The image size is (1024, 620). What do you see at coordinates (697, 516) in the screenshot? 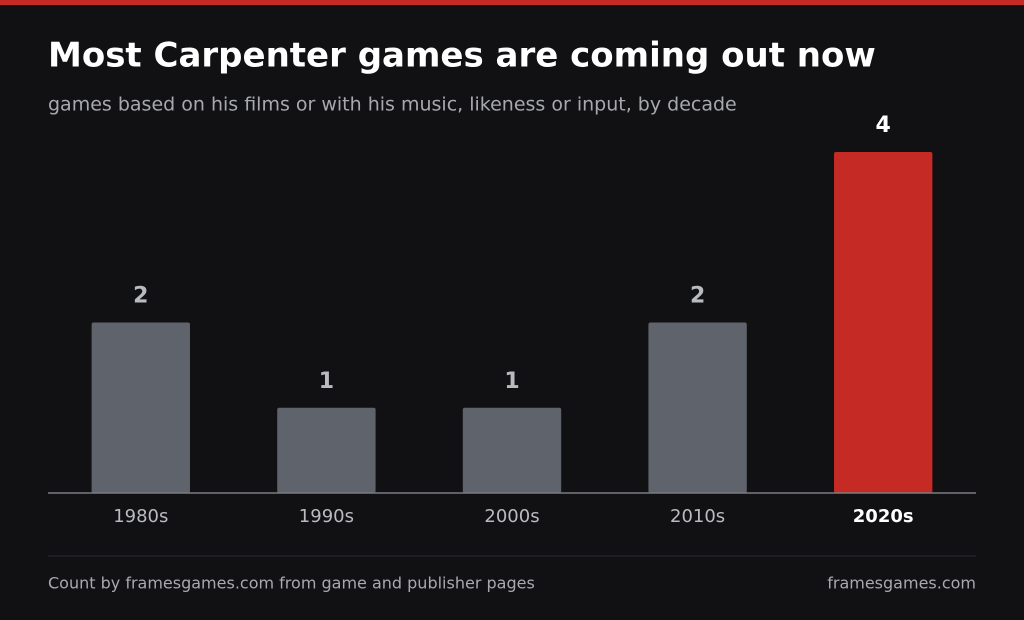
I see `x-tick-label: 2010s` at bounding box center [697, 516].